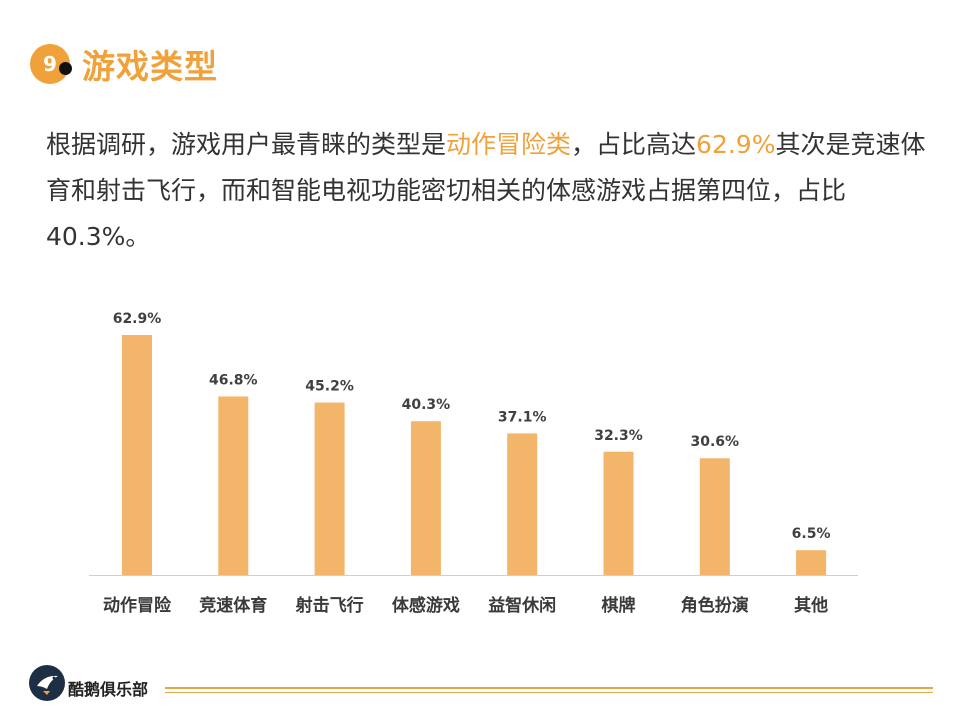 This screenshot has height=720, width=960. Describe the element at coordinates (619, 605) in the screenshot. I see `category-label-5: 棋牌` at that location.